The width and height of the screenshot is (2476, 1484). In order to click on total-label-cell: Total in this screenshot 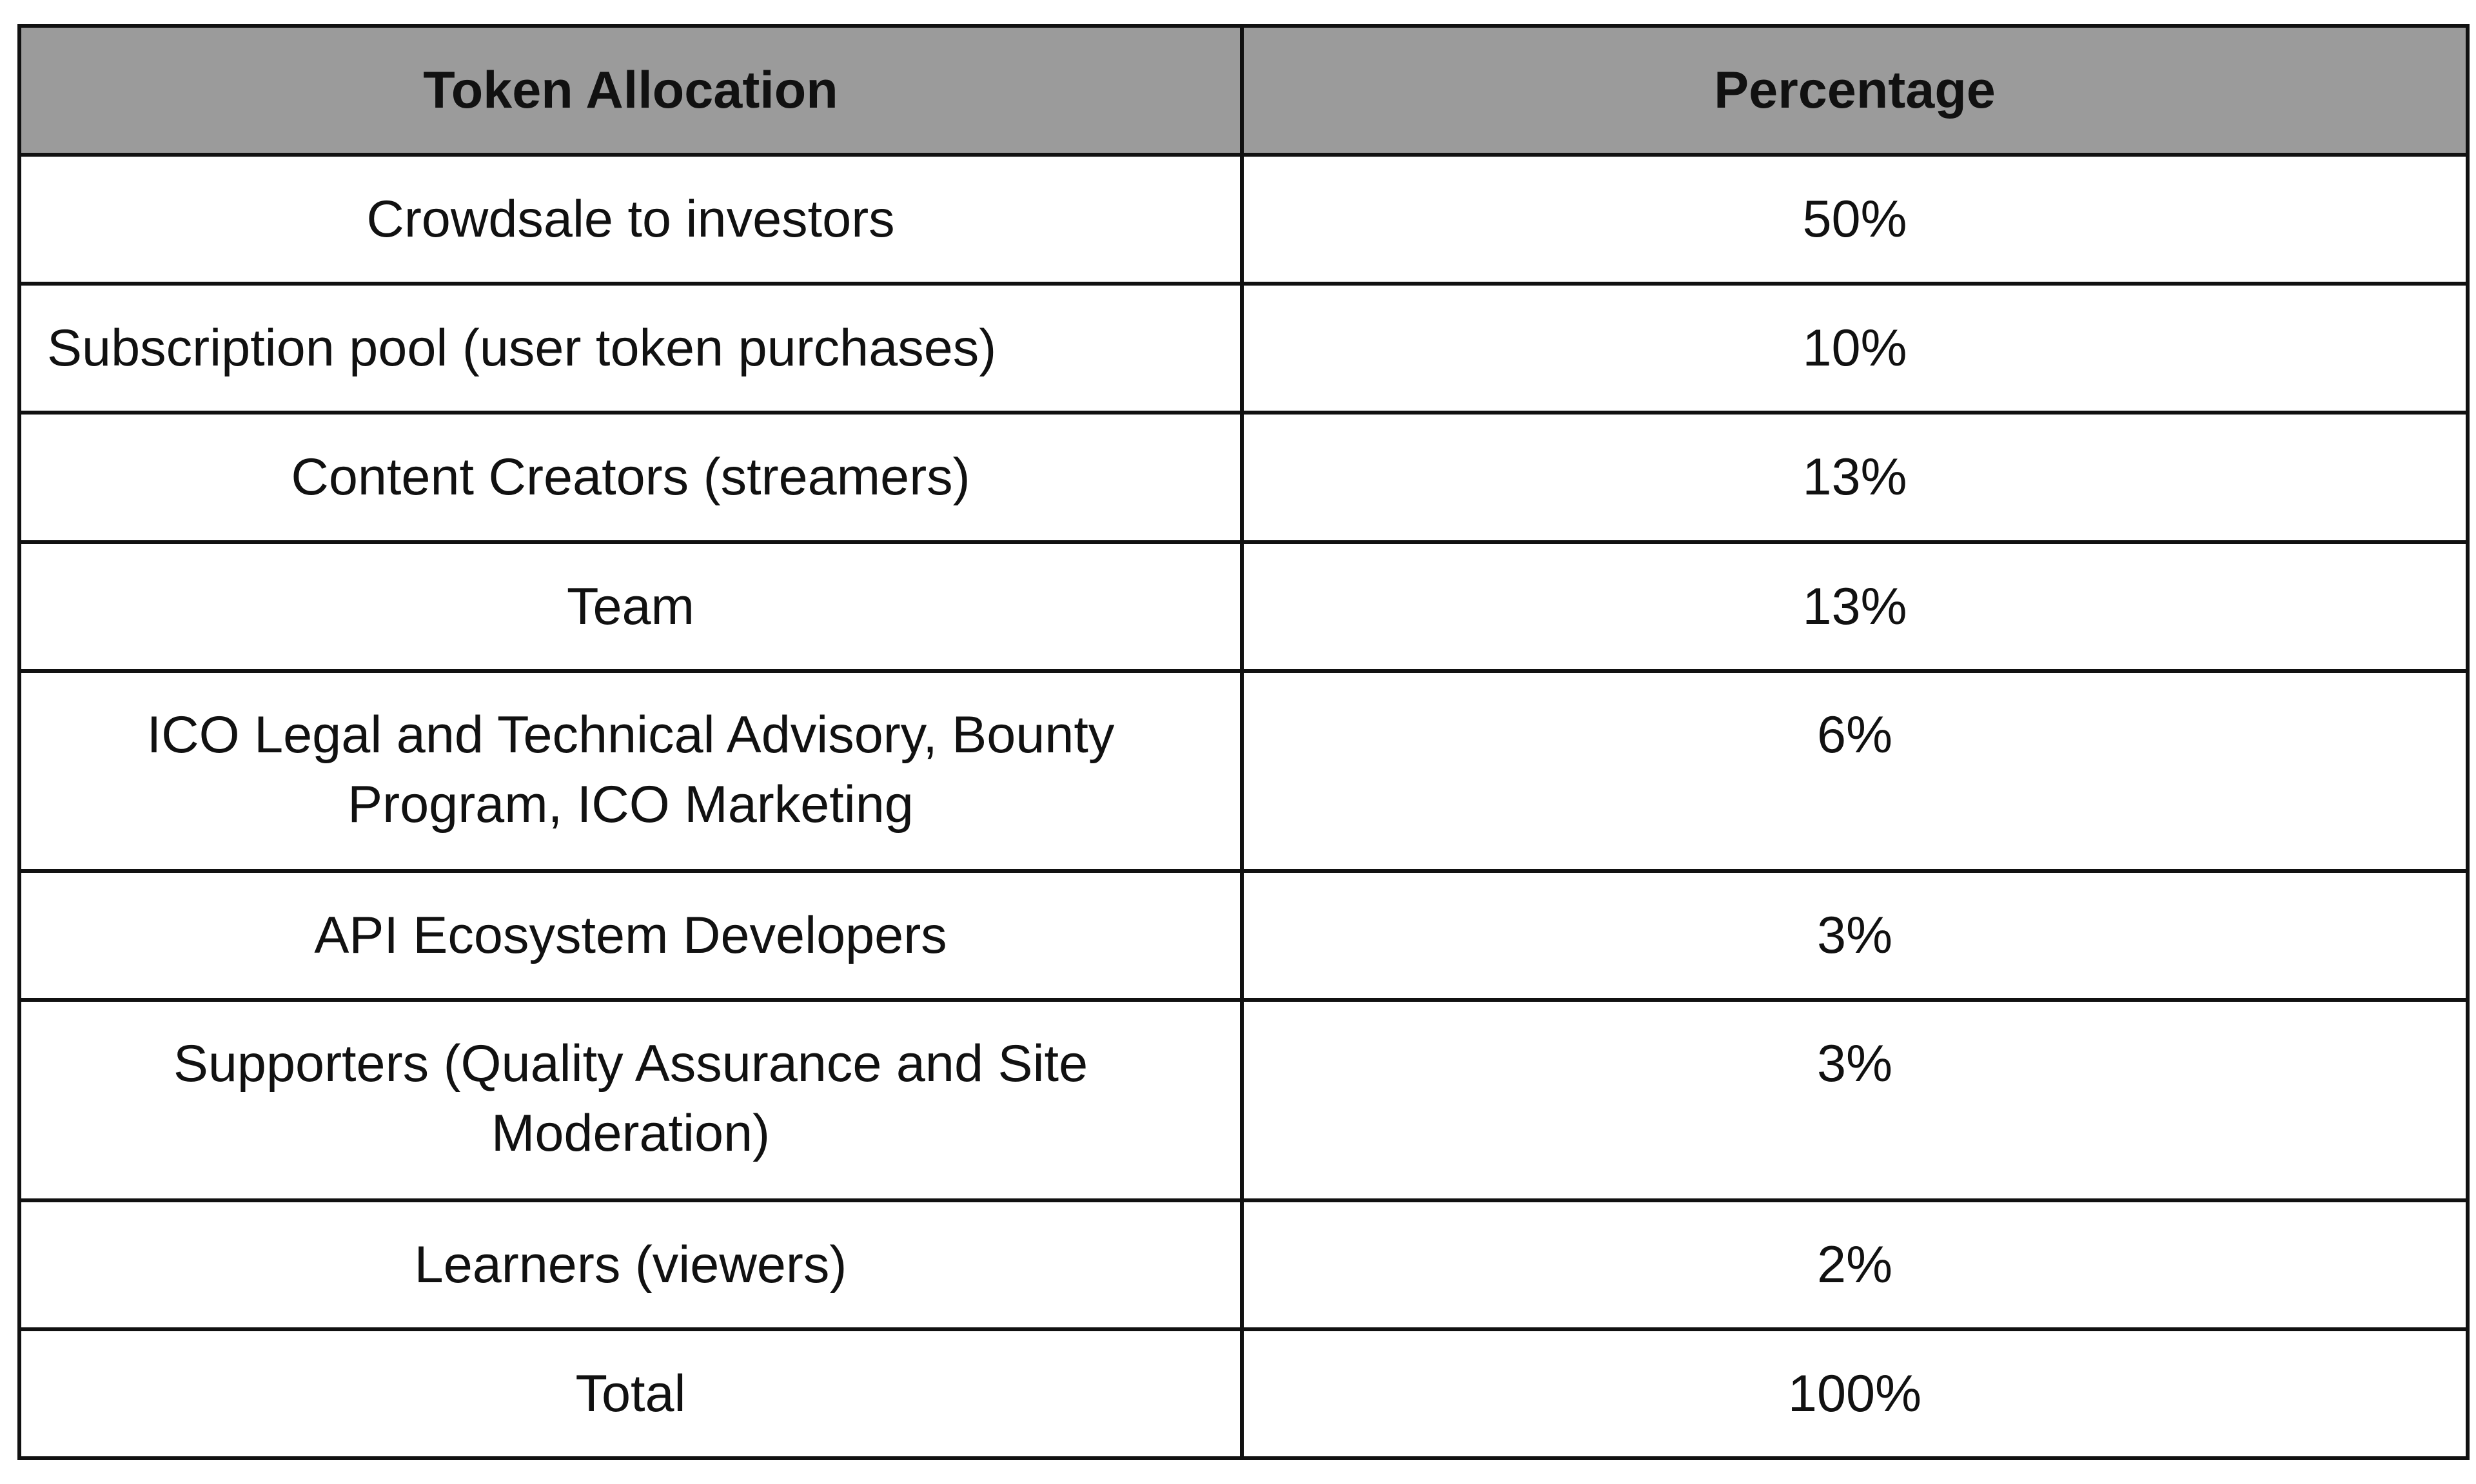, I will do `click(630, 1394)`.